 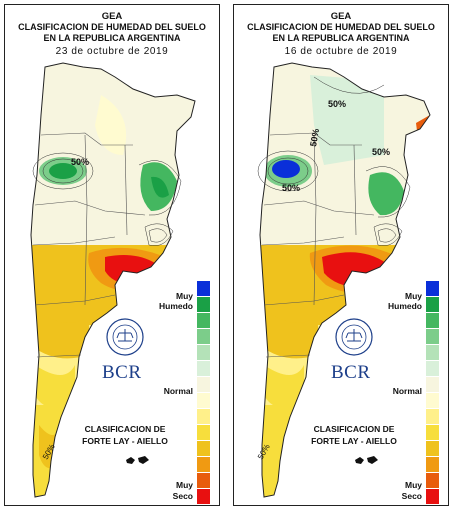 I want to click on map-date: 16 de octubre de 2019, so click(x=341, y=51).